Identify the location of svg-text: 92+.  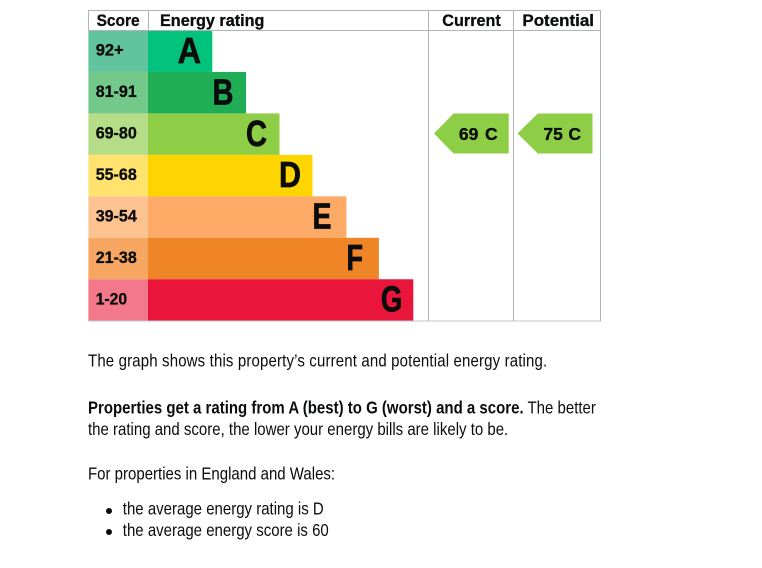
(110, 50).